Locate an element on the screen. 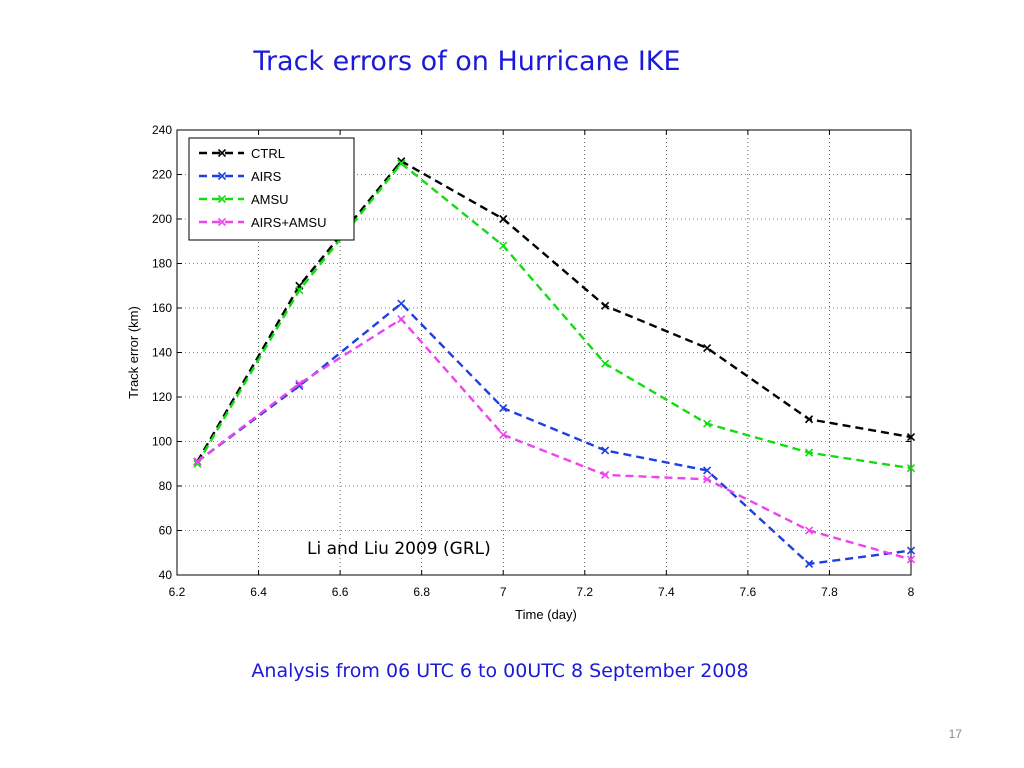  legend-item-amsu: AMSU is located at coordinates (244, 199).